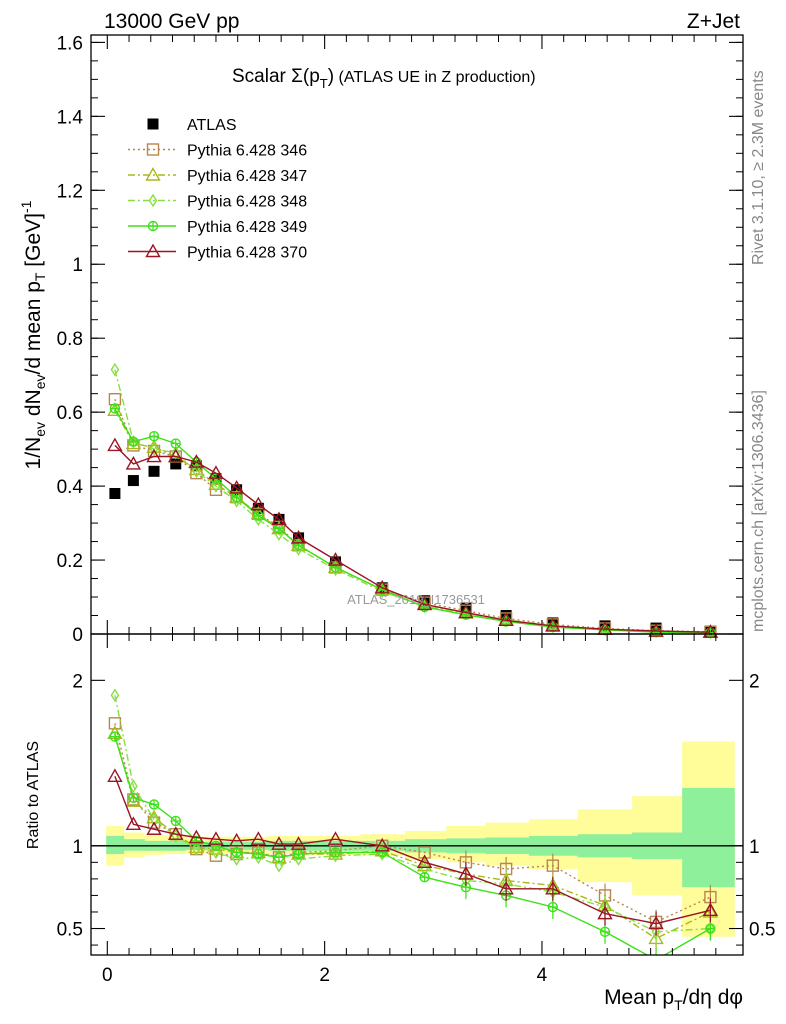 This screenshot has height=1024, width=786. Describe the element at coordinates (212, 125) in the screenshot. I see `legend-label-atlas: ATLAS` at that location.